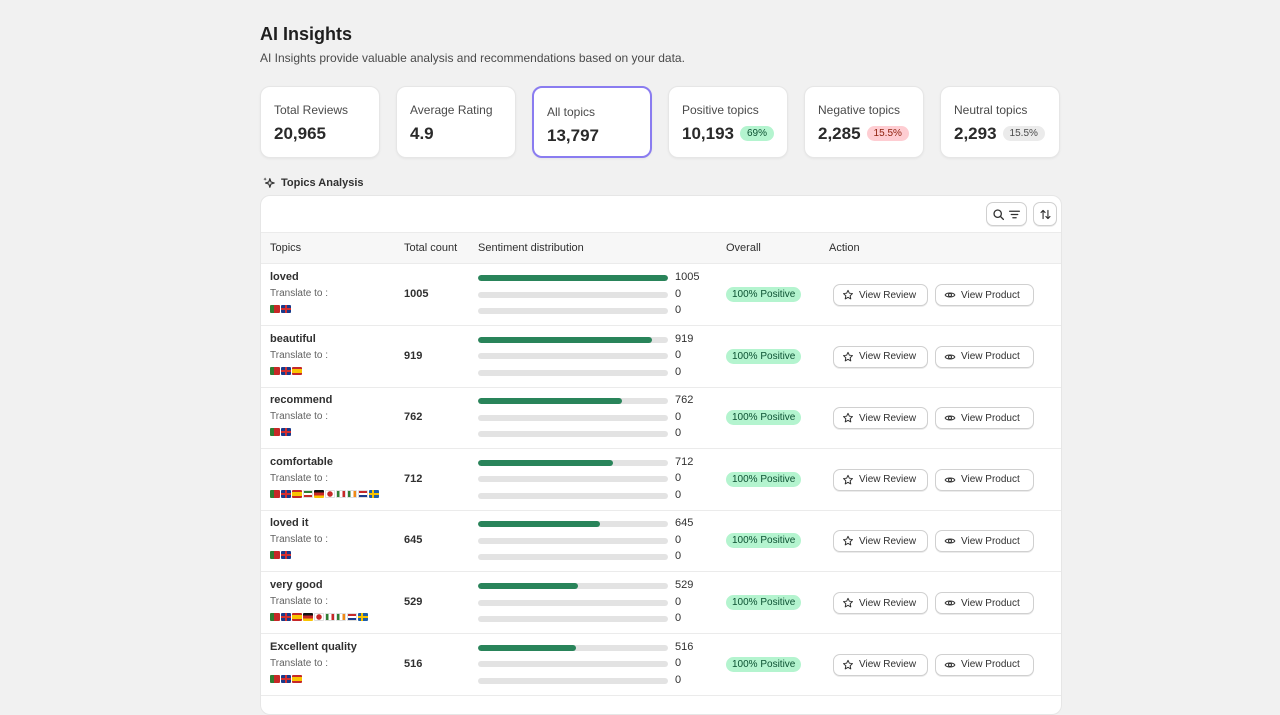 This screenshot has height=715, width=1280. What do you see at coordinates (301, 400) in the screenshot?
I see `topic-name: recommend` at bounding box center [301, 400].